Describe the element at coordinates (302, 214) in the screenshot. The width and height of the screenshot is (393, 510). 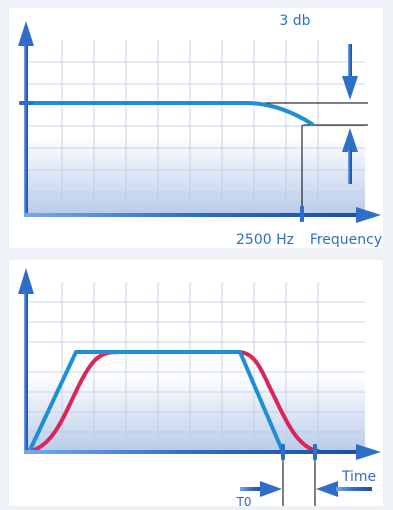
I see `cutoff-marker` at that location.